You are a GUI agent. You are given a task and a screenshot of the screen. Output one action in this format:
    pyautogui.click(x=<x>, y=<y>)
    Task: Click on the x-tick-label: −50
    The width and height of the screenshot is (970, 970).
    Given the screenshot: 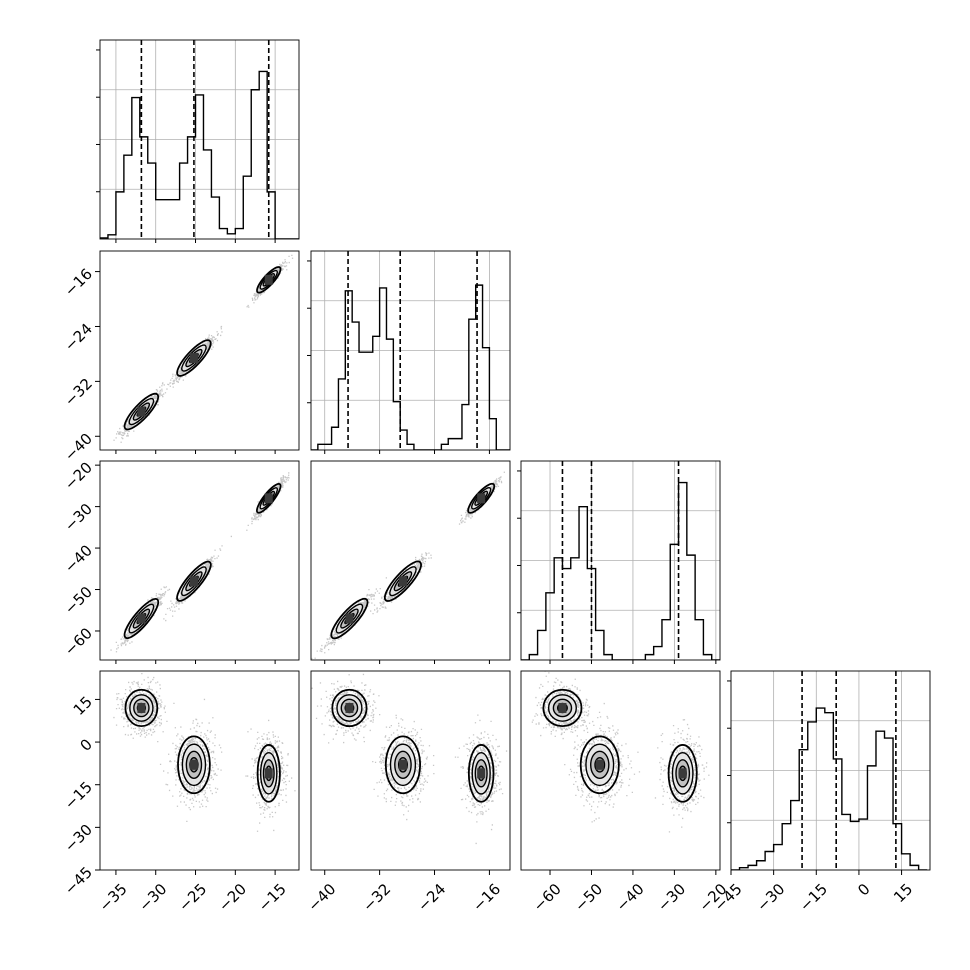 What is the action you would take?
    pyautogui.click(x=588, y=897)
    